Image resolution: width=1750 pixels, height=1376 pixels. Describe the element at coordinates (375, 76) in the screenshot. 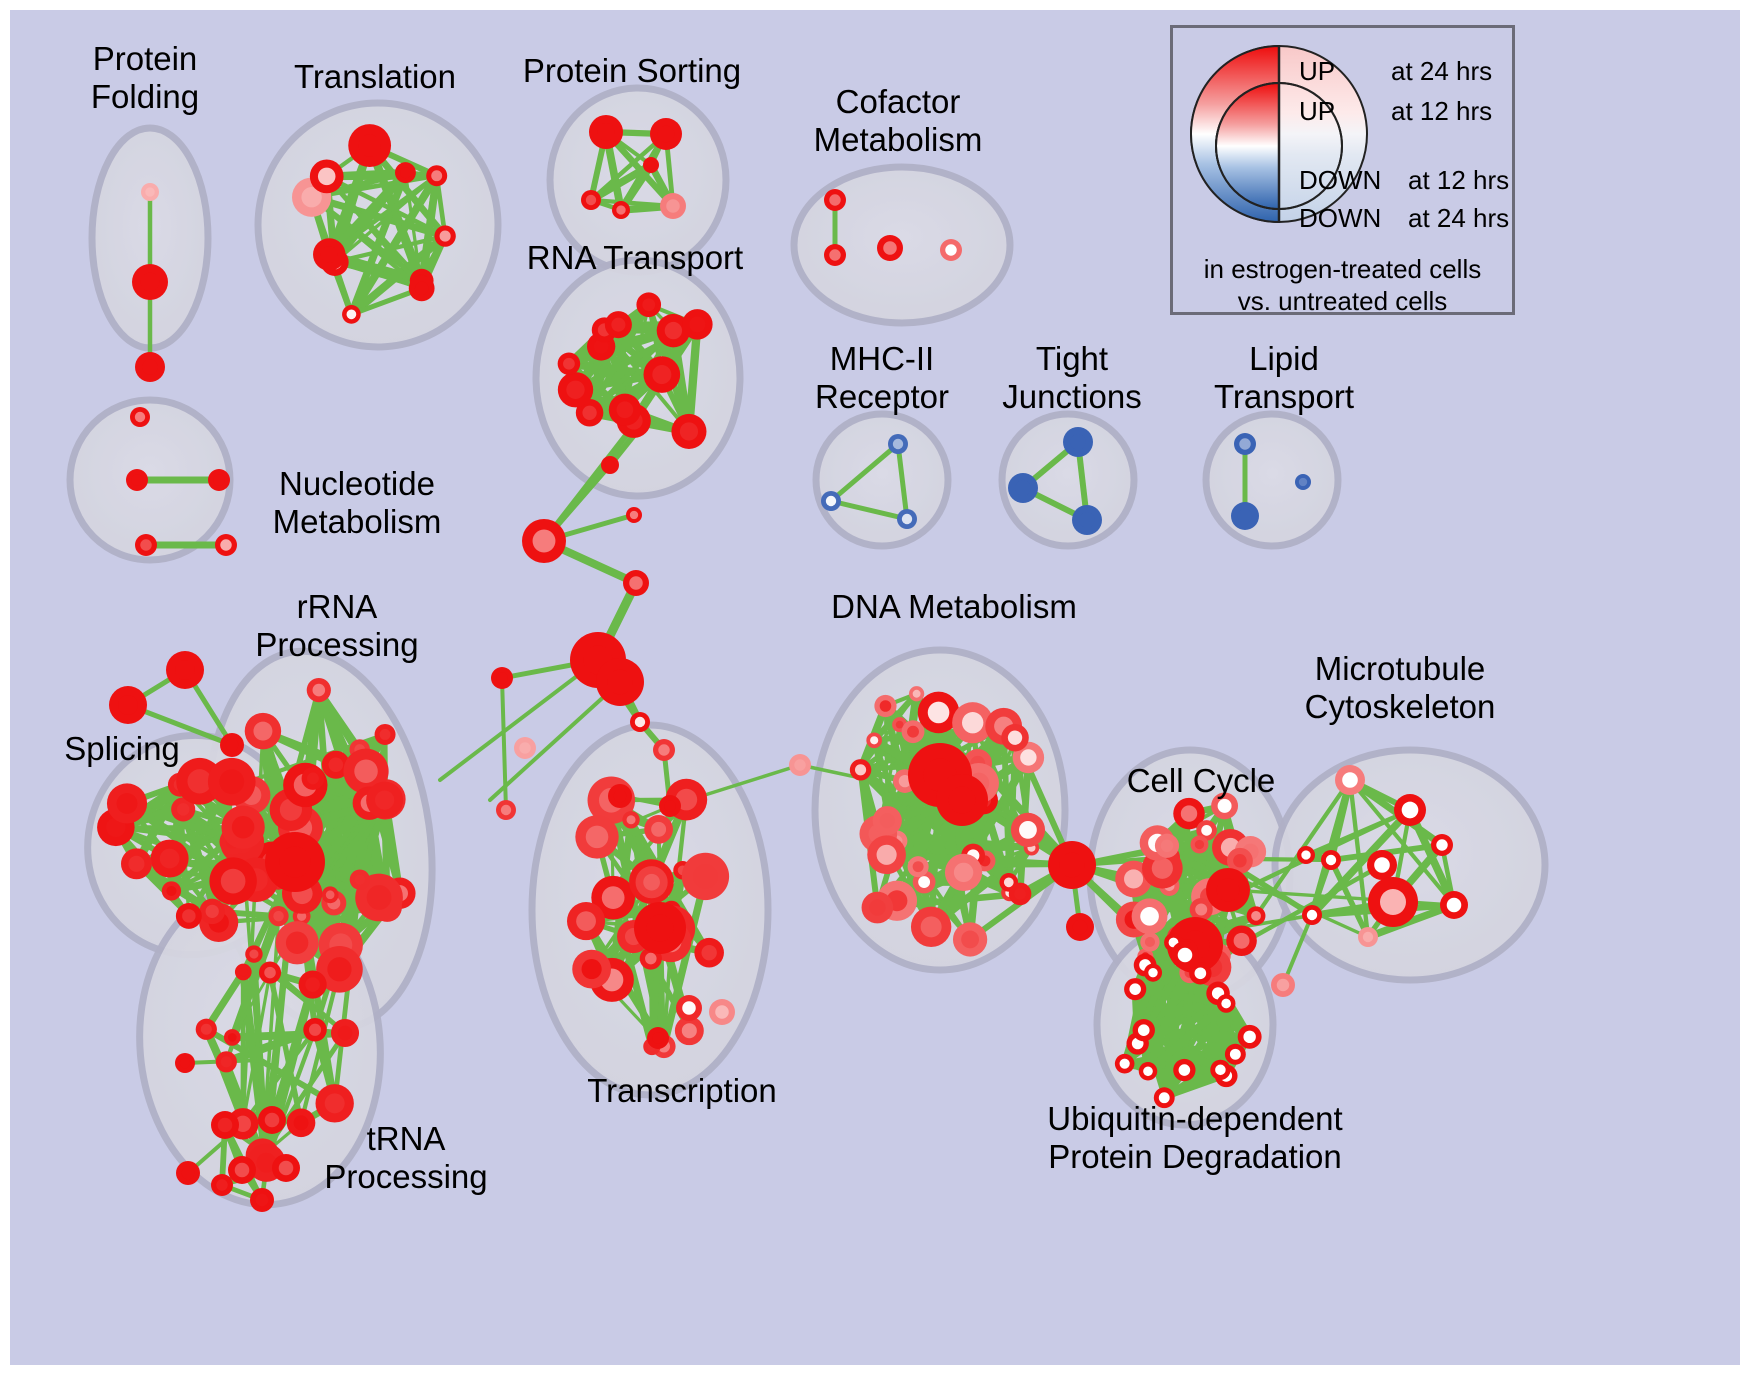

I see `cluster-label-translation: Translation` at that location.